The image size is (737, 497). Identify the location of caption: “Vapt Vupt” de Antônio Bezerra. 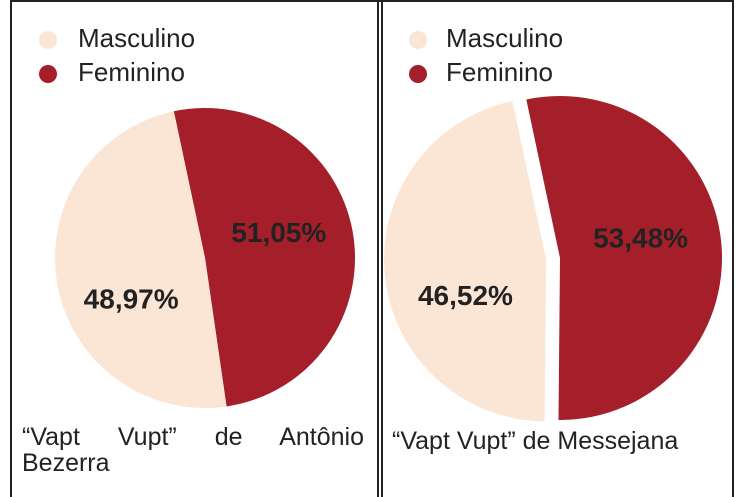
(193, 450).